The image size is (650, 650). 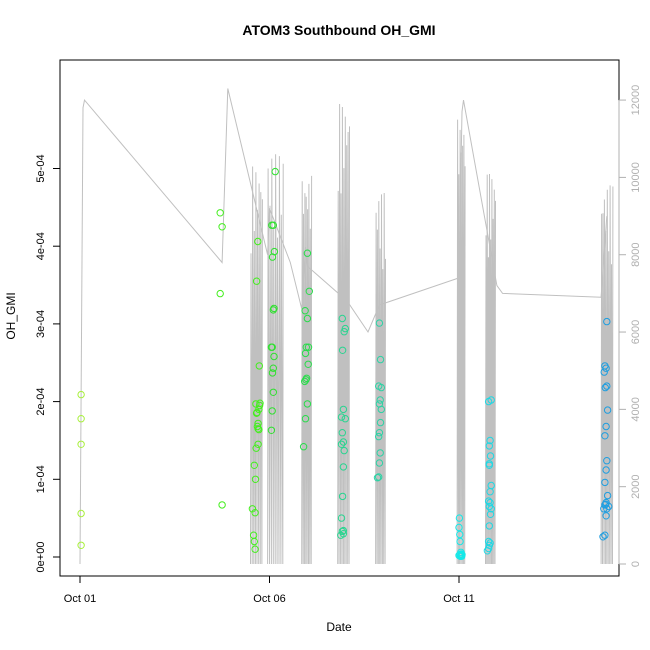 I want to click on y-axis-label: OH_GMI, so click(x=11, y=315).